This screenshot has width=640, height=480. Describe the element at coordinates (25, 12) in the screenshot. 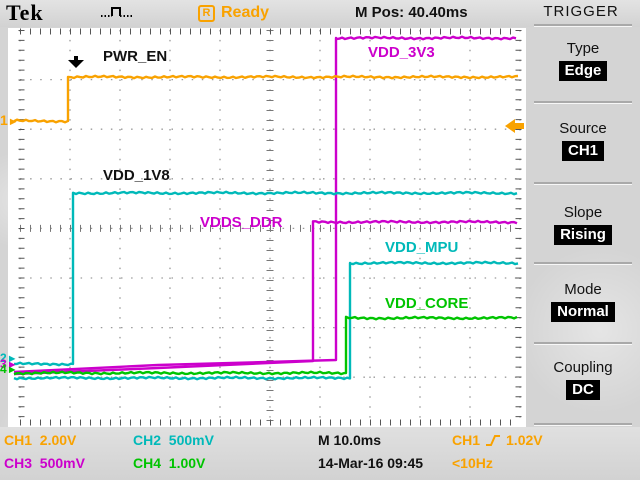

I see `tek-logo: Tek` at that location.